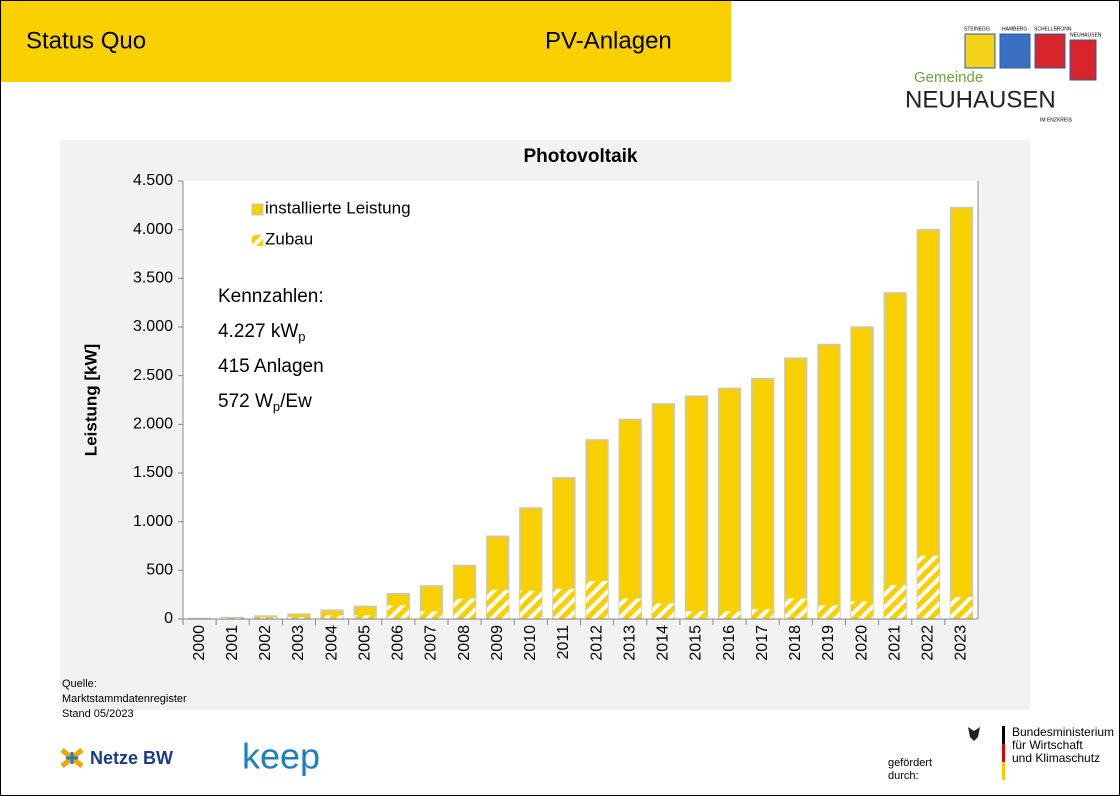 Image resolution: width=1120 pixels, height=796 pixels. Describe the element at coordinates (980, 99) in the screenshot. I see `logo-town: NEUHAUSEN` at that location.